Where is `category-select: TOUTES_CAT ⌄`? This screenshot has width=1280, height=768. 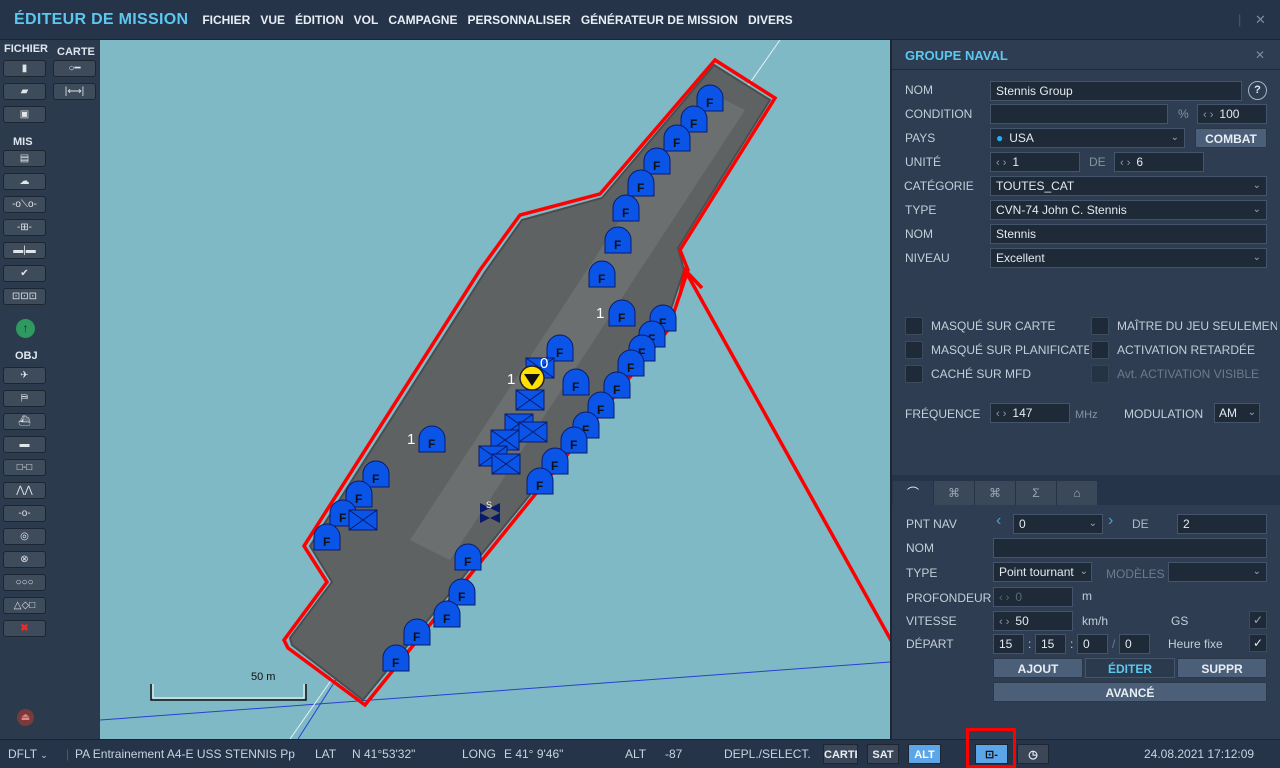
category-select: TOUTES_CAT ⌄ is located at coordinates (1128, 186).